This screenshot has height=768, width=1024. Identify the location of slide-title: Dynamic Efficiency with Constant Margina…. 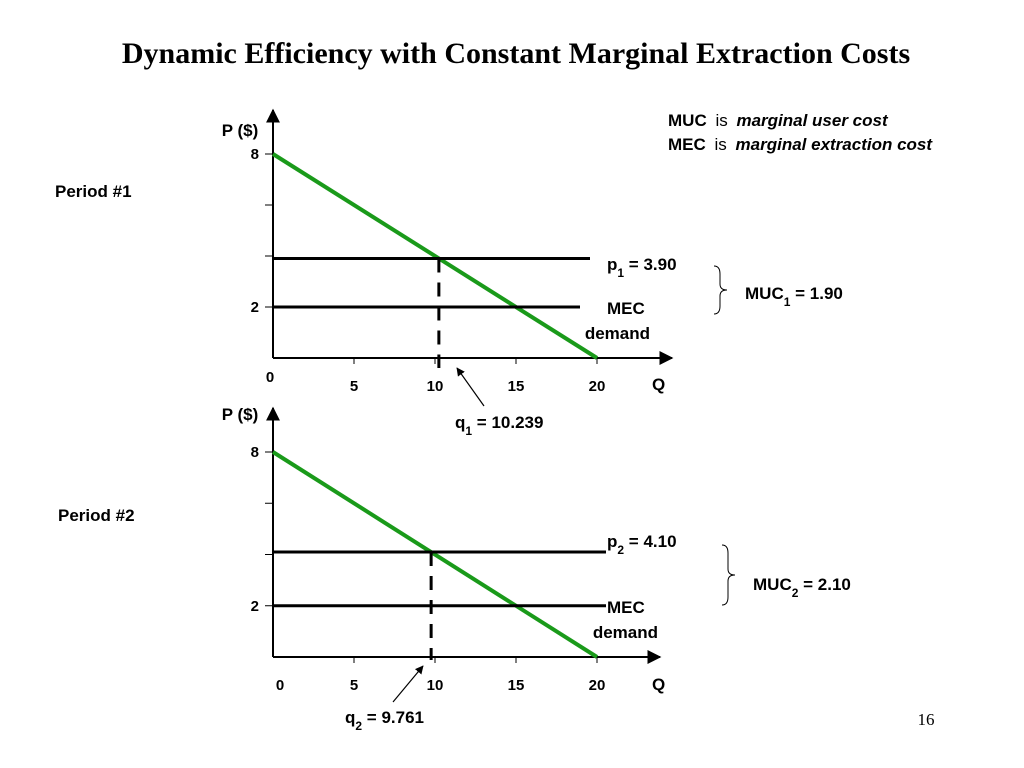
(516, 53).